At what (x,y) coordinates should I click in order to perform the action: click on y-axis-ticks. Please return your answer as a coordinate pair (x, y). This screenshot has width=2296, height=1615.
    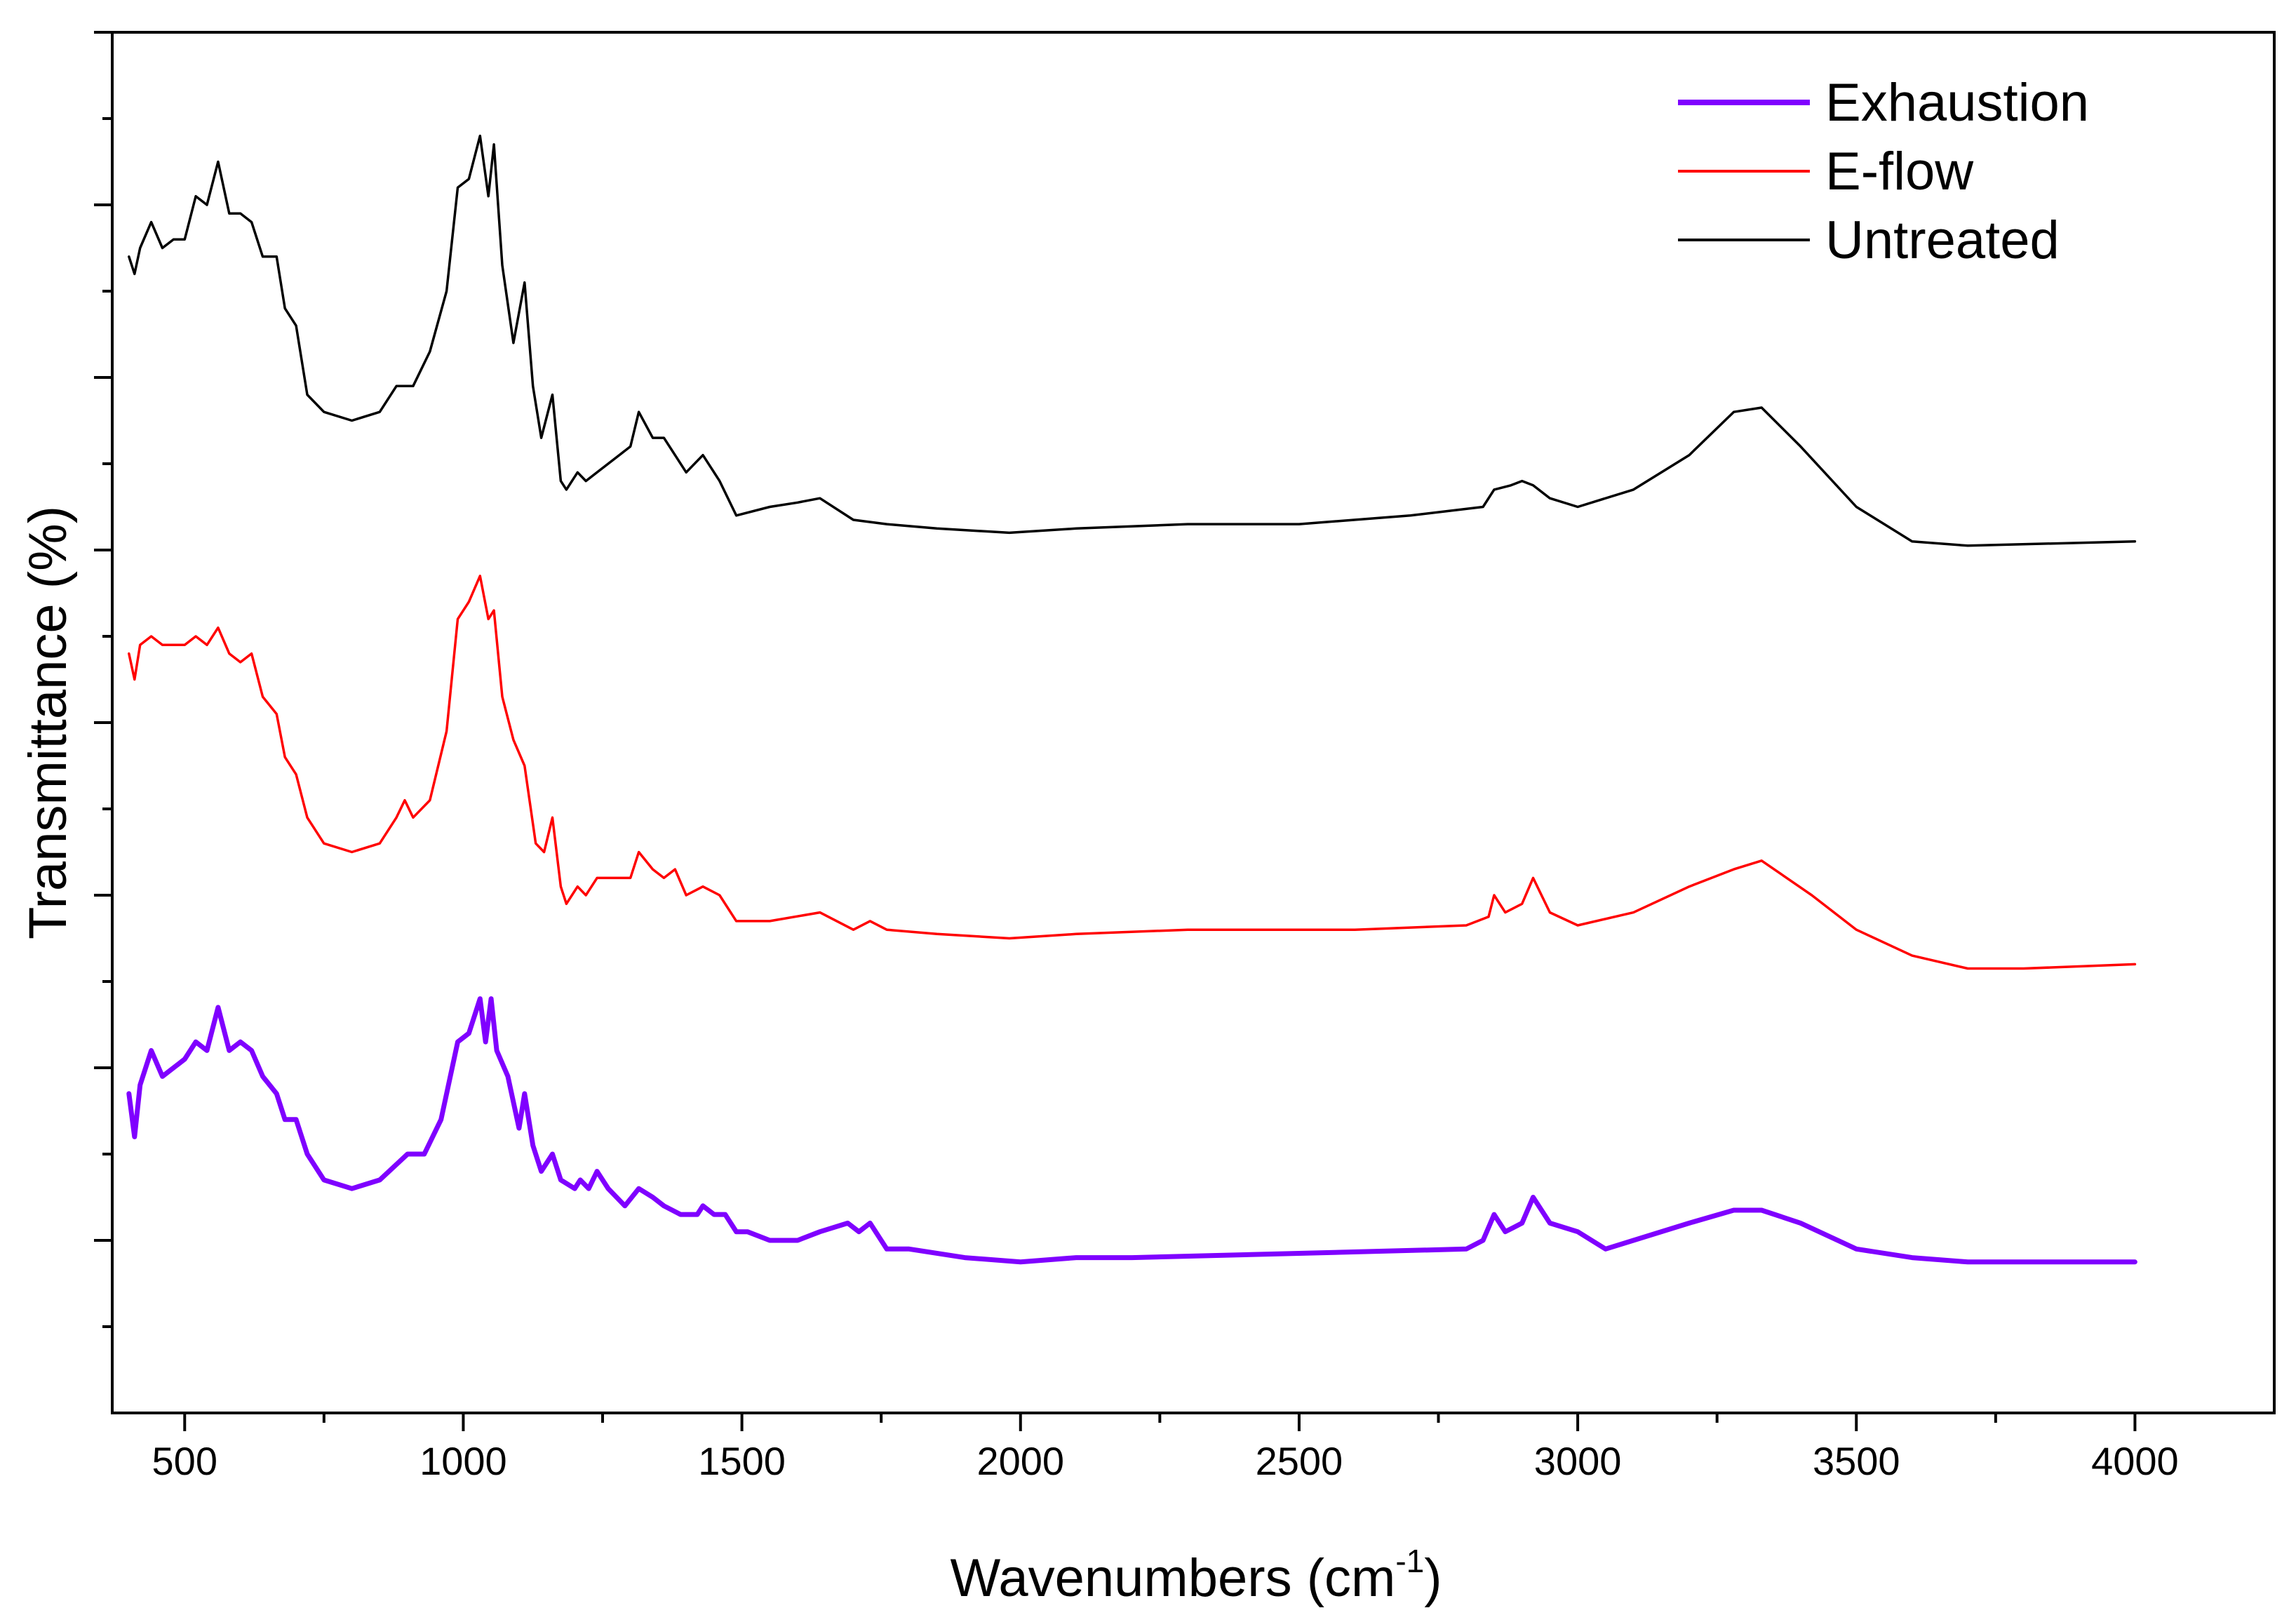
    Looking at the image, I should click on (103, 680).